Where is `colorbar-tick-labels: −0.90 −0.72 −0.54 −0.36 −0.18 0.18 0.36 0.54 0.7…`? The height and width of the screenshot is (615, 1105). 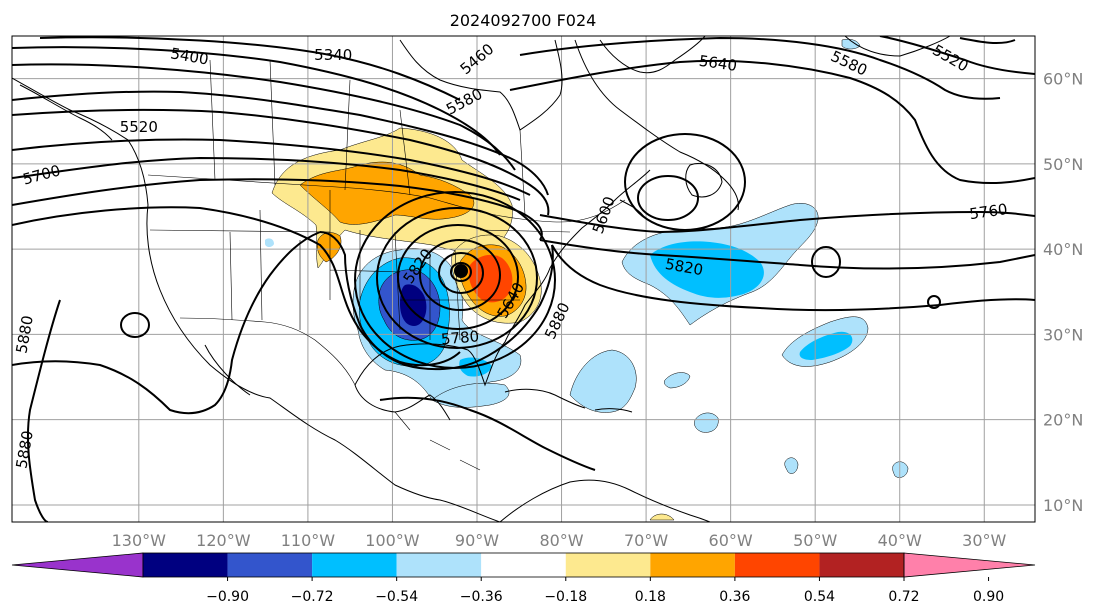
colorbar-tick-labels: −0.90 −0.72 −0.54 −0.36 −0.18 0.18 0.36 0.54 0.7… is located at coordinates (605, 591).